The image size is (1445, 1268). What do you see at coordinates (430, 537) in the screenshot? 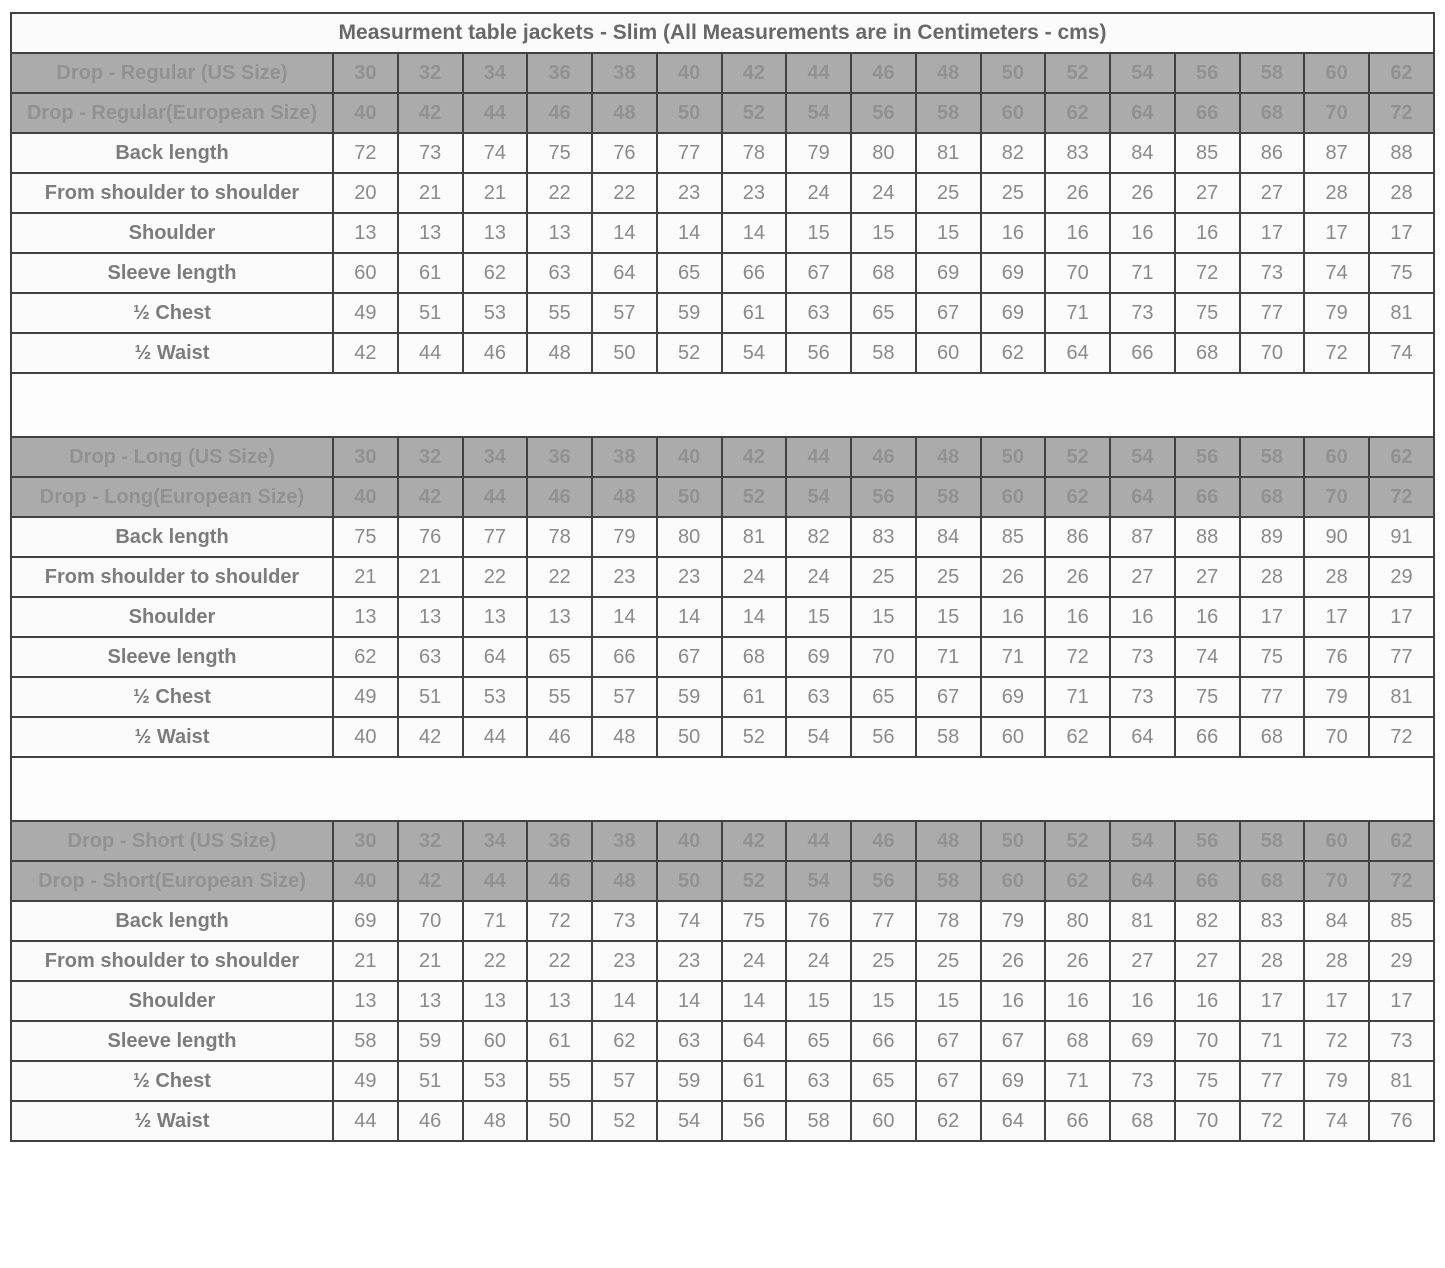
I see `value-cell: 76` at bounding box center [430, 537].